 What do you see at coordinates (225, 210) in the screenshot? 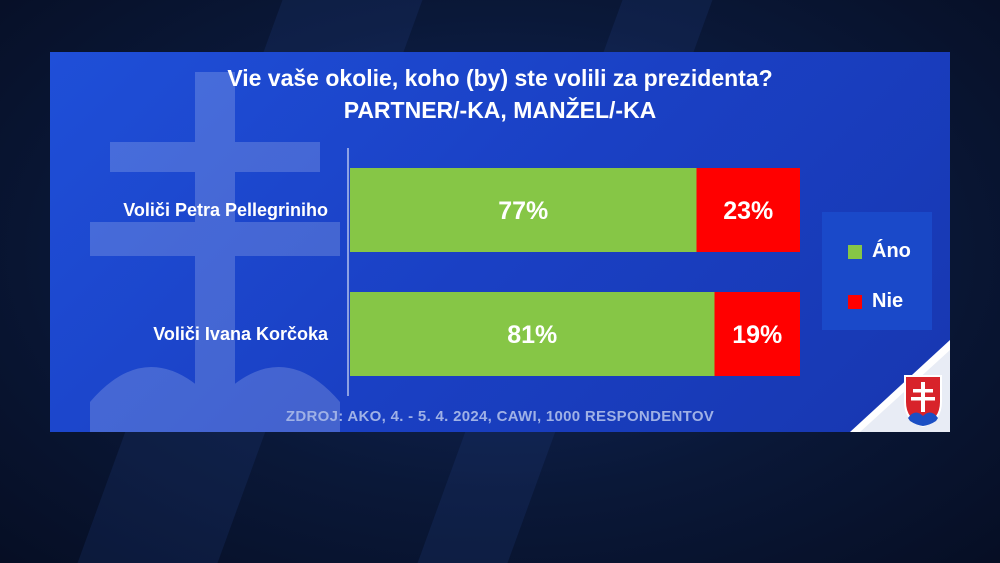
I see `category-label: Voliči Petra Pellegriniho` at bounding box center [225, 210].